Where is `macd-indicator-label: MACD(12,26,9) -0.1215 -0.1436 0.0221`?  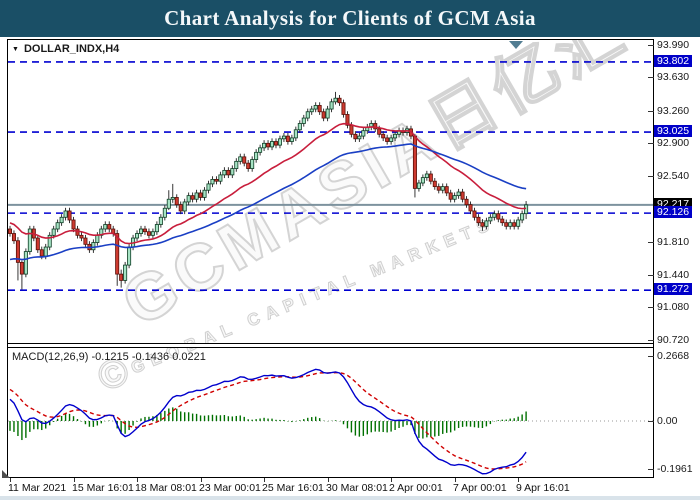 macd-indicator-label: MACD(12,26,9) -0.1215 -0.1436 0.0221 is located at coordinates (109, 357).